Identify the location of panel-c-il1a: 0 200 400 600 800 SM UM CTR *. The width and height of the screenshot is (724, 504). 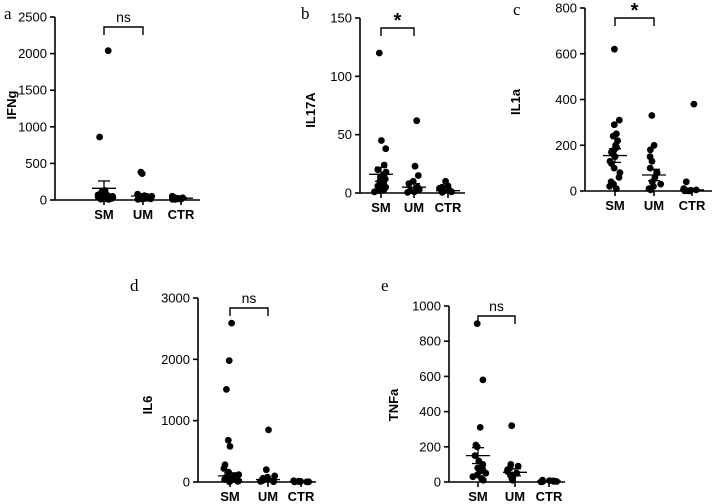
(633, 106).